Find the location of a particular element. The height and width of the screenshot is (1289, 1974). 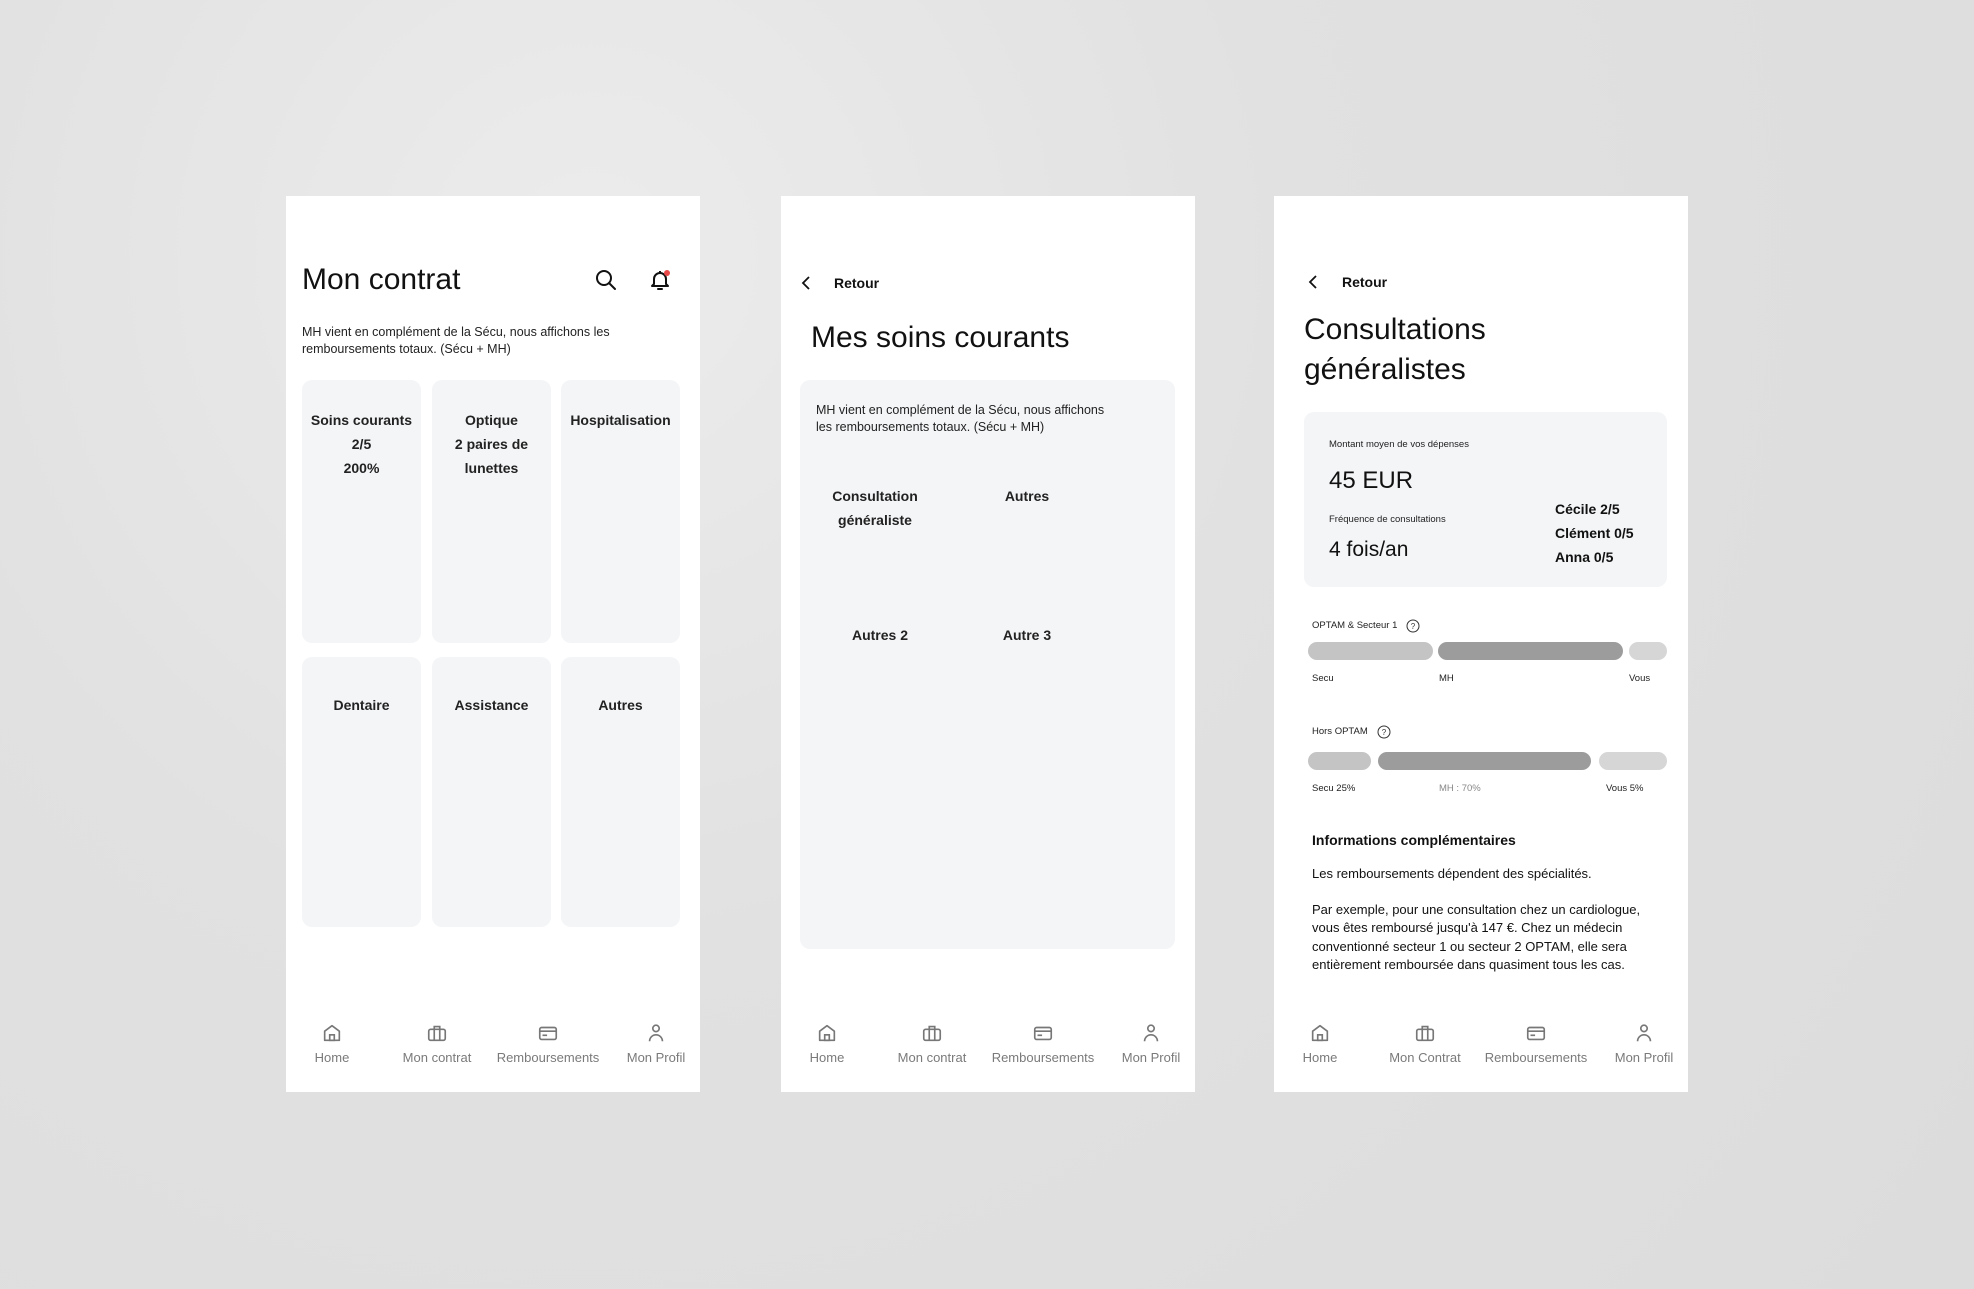

card-hospitalisation: Hospitalisation is located at coordinates (620, 511).